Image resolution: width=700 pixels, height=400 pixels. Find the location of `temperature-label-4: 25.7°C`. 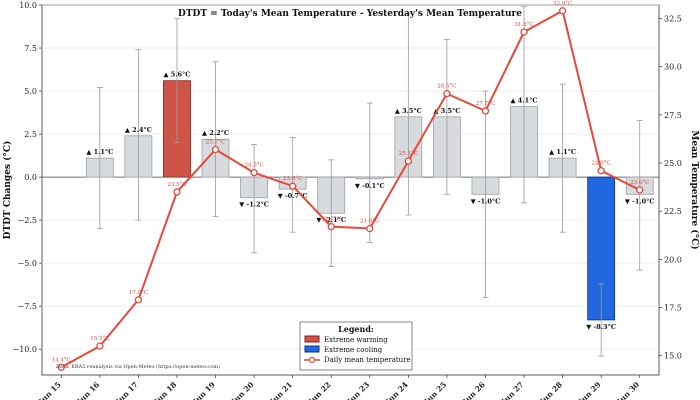

temperature-label-4: 25.7°C is located at coordinates (215, 143).